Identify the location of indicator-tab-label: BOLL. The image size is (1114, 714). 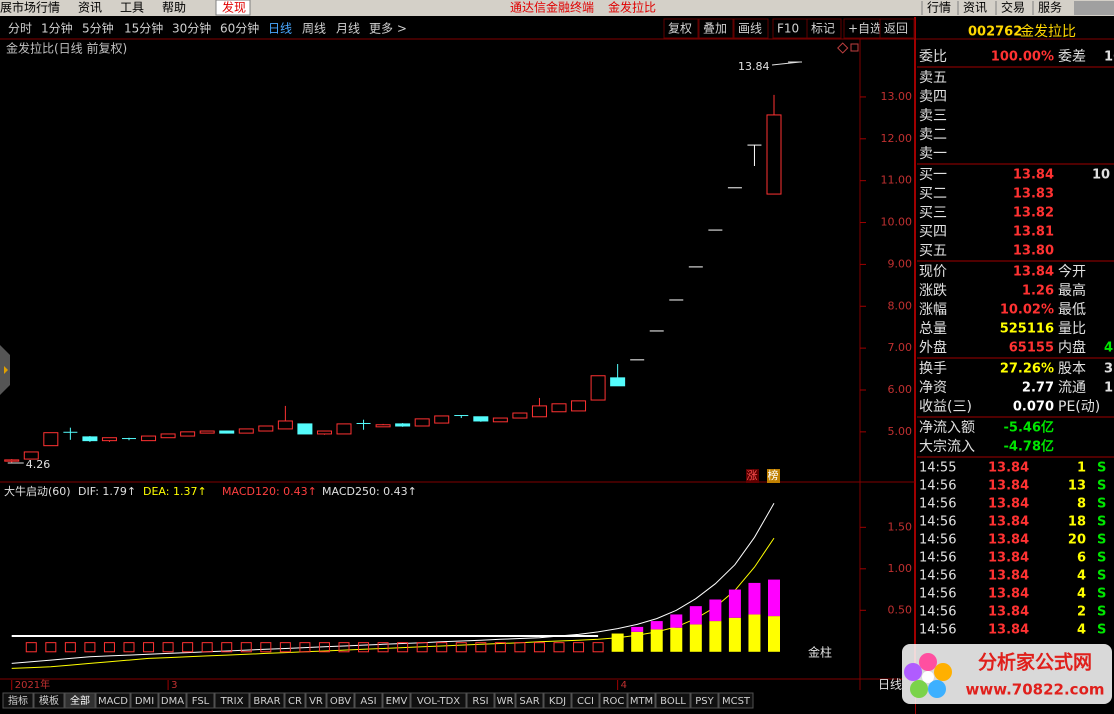
(673, 701).